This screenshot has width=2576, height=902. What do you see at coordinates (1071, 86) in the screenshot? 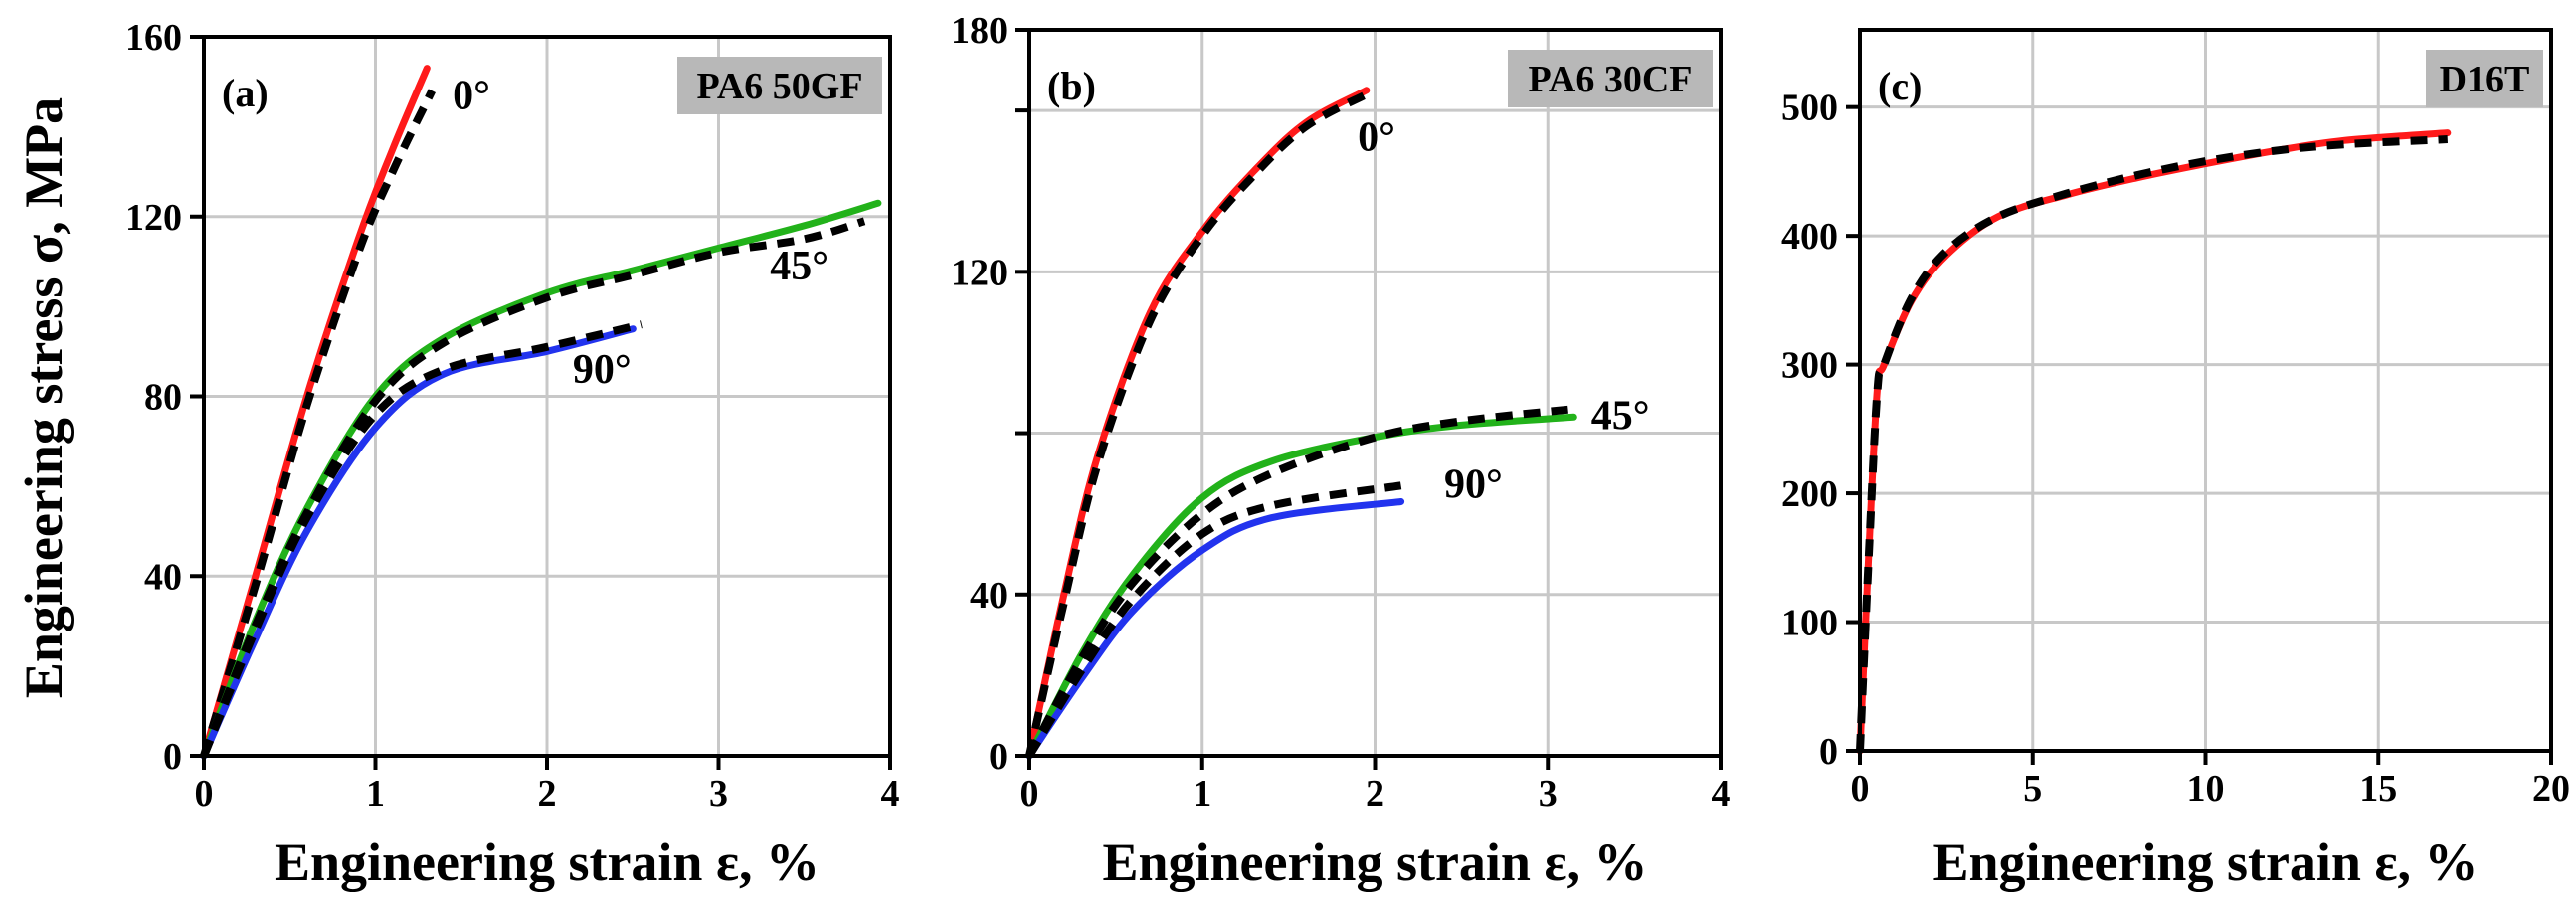
I see `panel-label: (b)` at bounding box center [1071, 86].